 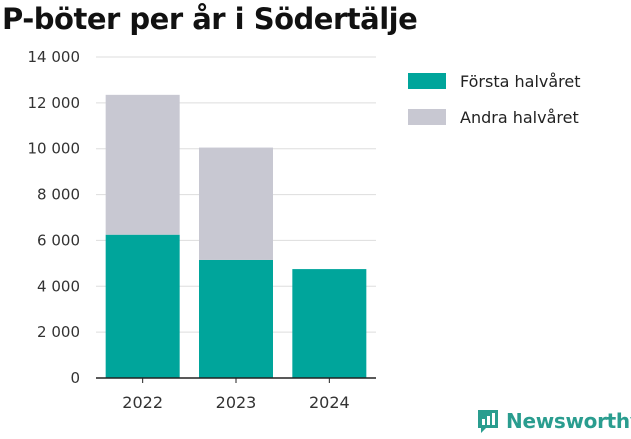 What do you see at coordinates (142, 164) in the screenshot?
I see `bar-2022-second-half` at bounding box center [142, 164].